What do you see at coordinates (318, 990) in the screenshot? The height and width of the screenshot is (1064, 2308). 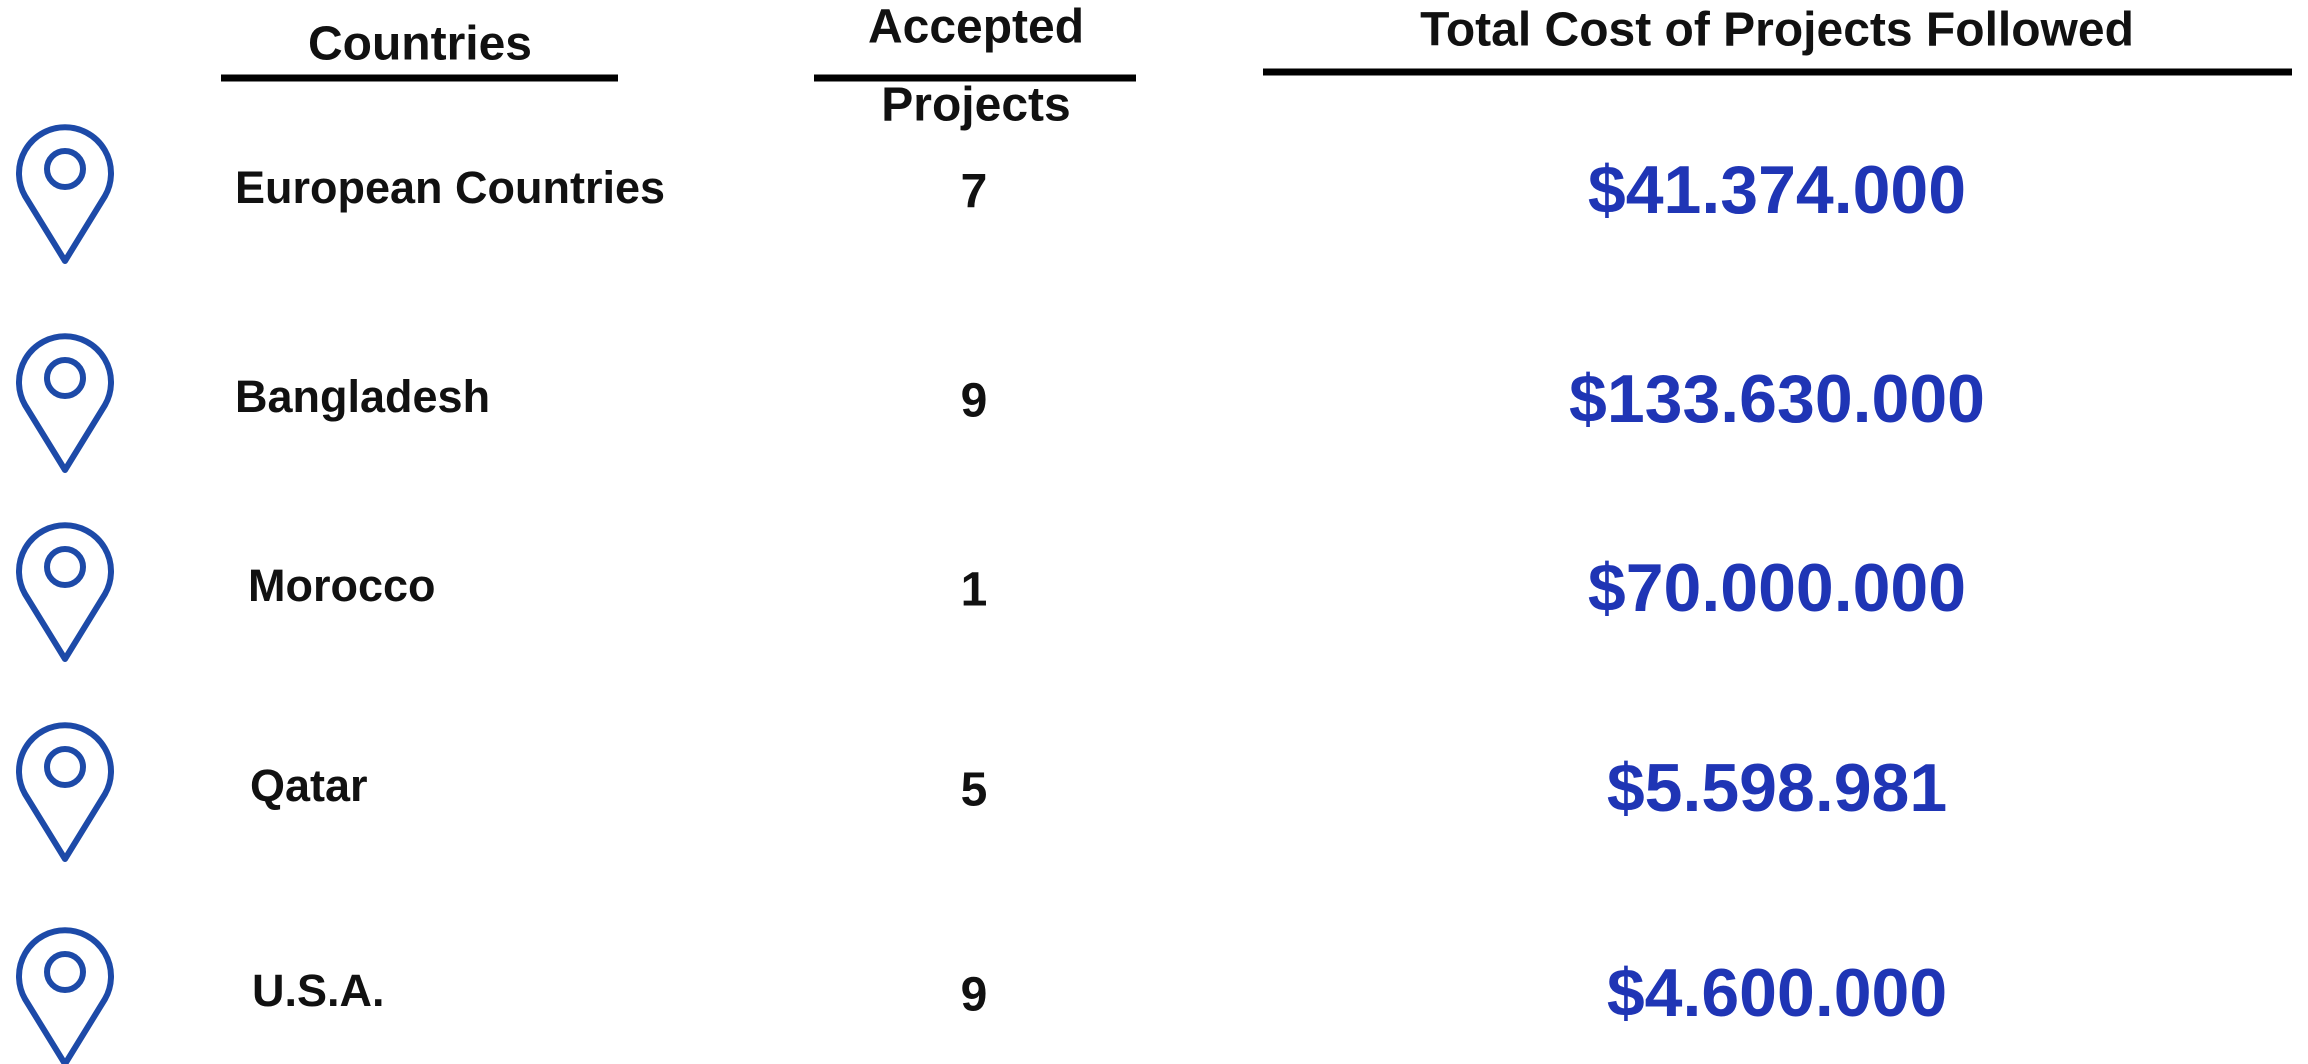 I see `country-name: U.S.A.` at bounding box center [318, 990].